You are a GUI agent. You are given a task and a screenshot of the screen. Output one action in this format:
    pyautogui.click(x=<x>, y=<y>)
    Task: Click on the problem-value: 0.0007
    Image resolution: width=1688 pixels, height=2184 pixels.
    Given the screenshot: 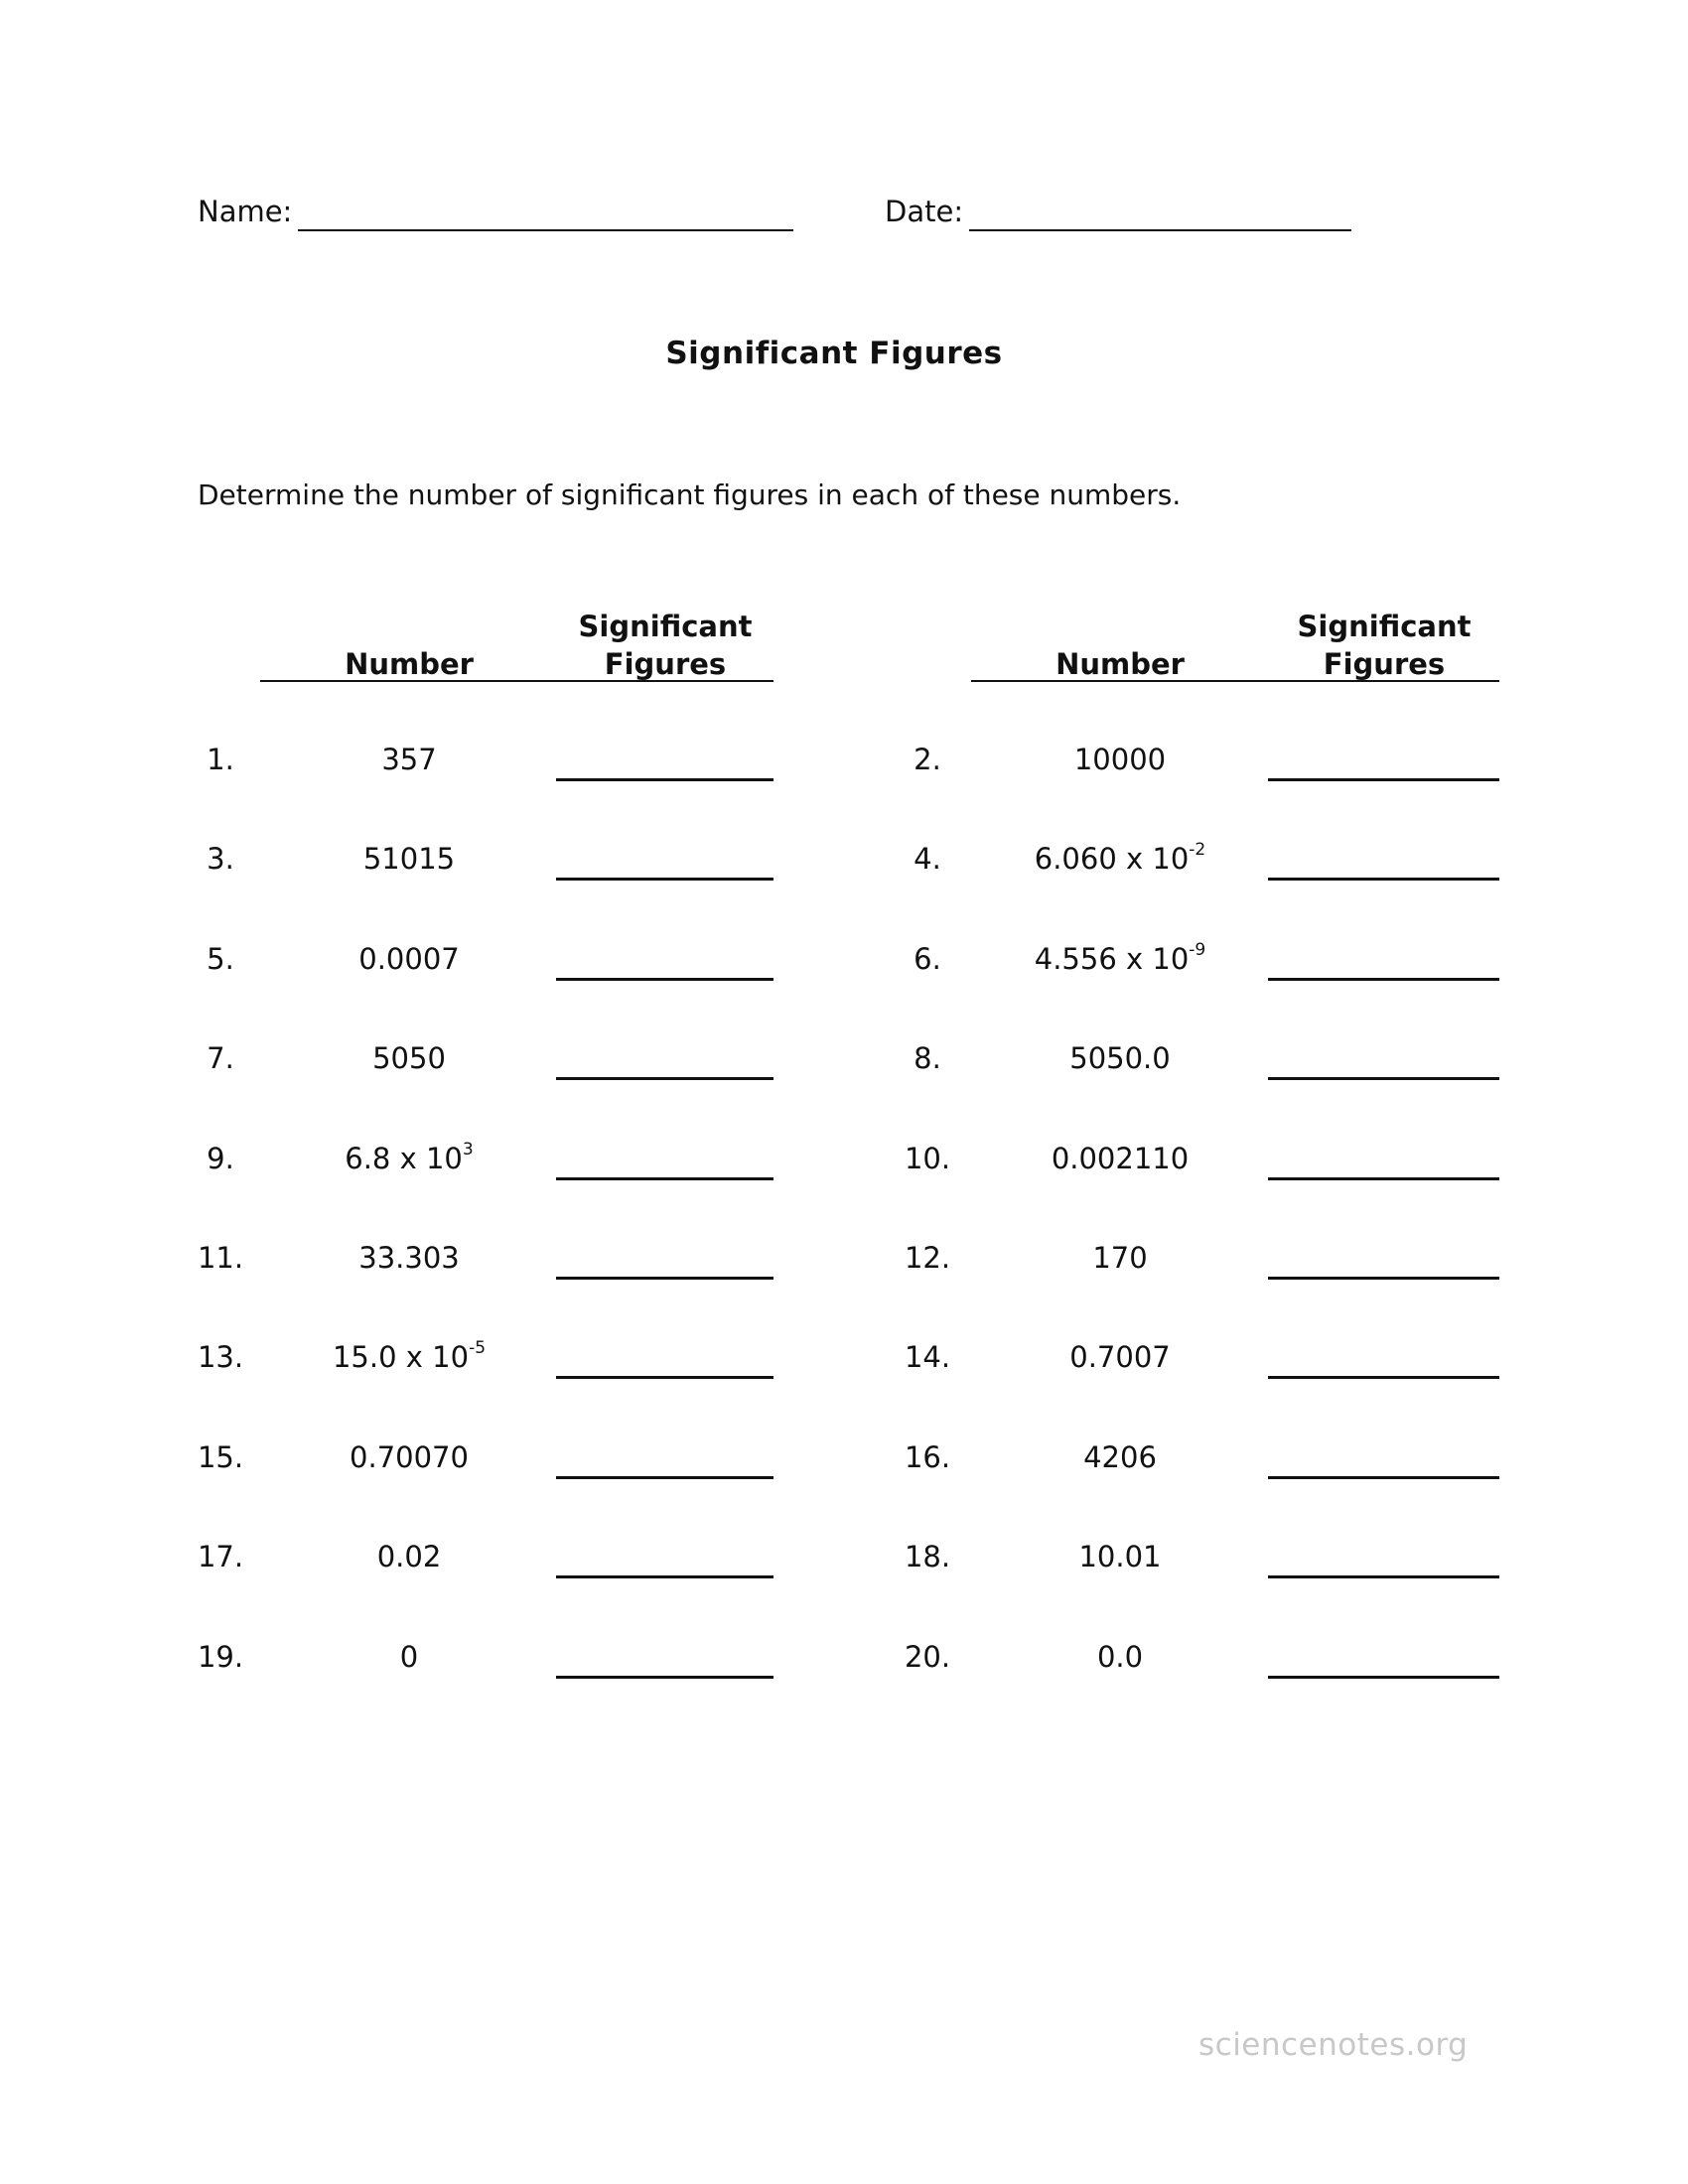 What is the action you would take?
    pyautogui.click(x=409, y=959)
    